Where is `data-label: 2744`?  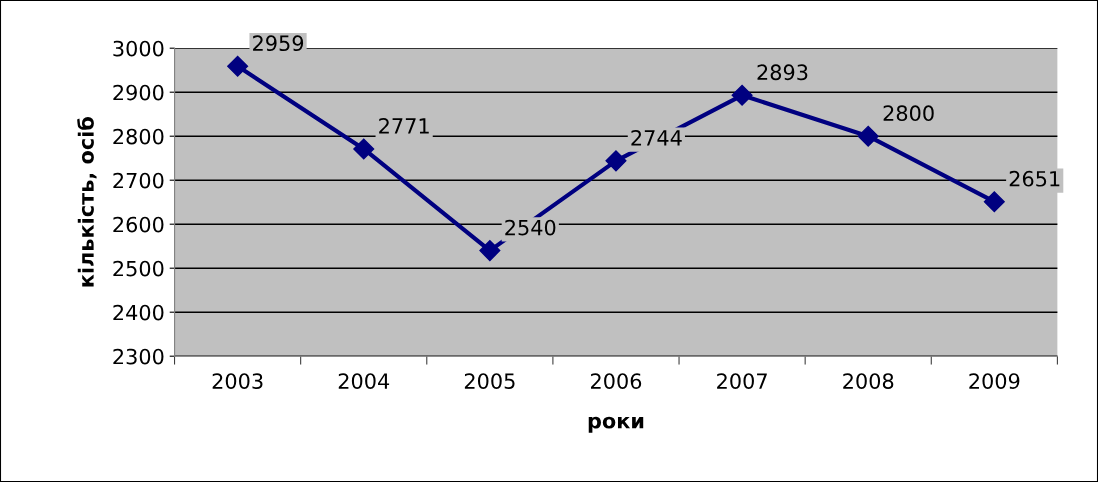 data-label: 2744 is located at coordinates (656, 137).